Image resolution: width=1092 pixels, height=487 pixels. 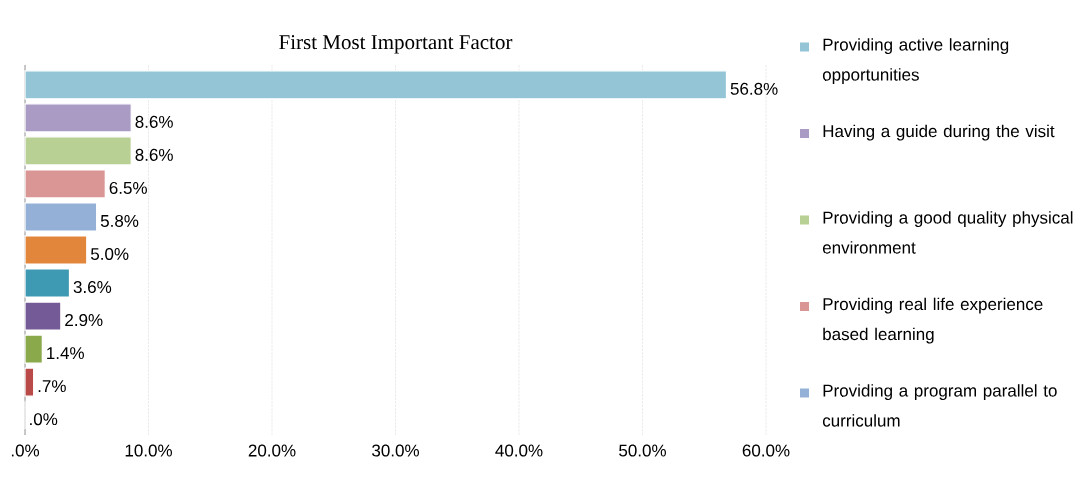 What do you see at coordinates (92, 287) in the screenshot?
I see `data-label: 3.6%` at bounding box center [92, 287].